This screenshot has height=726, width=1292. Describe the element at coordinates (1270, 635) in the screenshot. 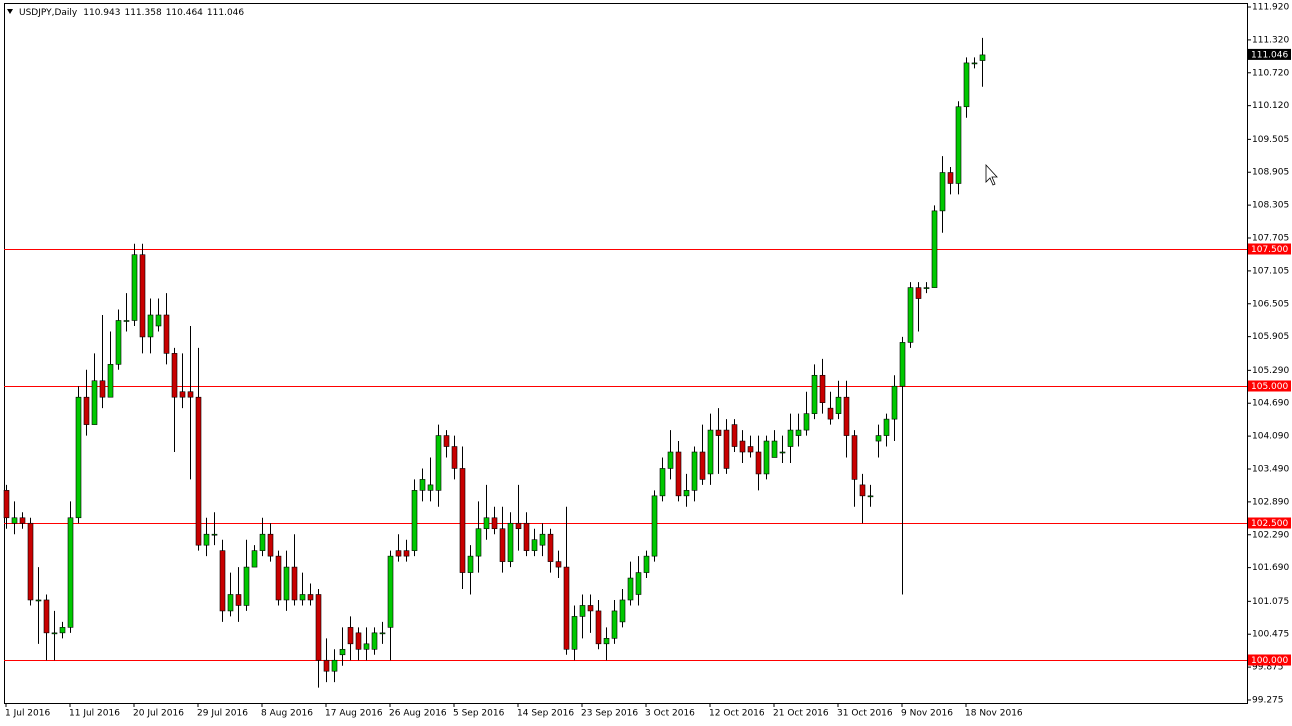

I see `y-tick-label: 100.475` at that location.